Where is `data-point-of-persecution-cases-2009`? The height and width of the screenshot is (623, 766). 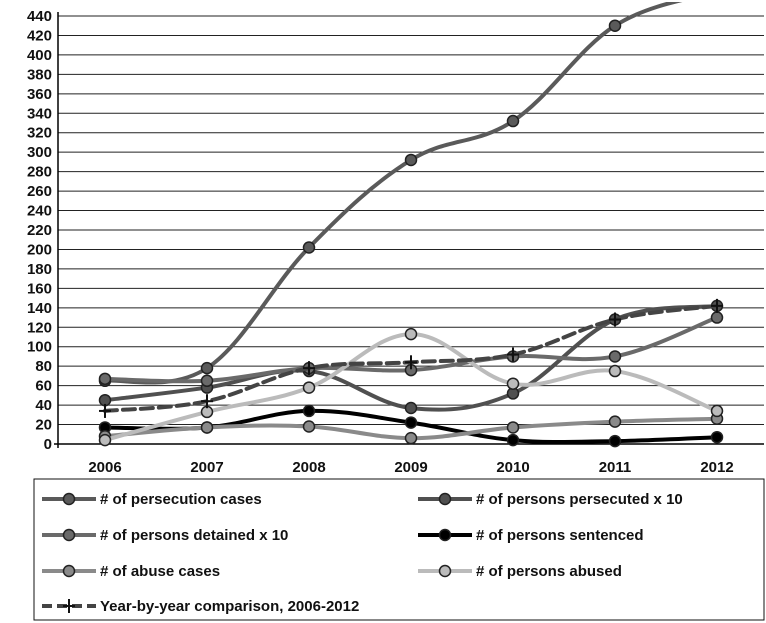
data-point-of-persecution-cases-2009 is located at coordinates (411, 160).